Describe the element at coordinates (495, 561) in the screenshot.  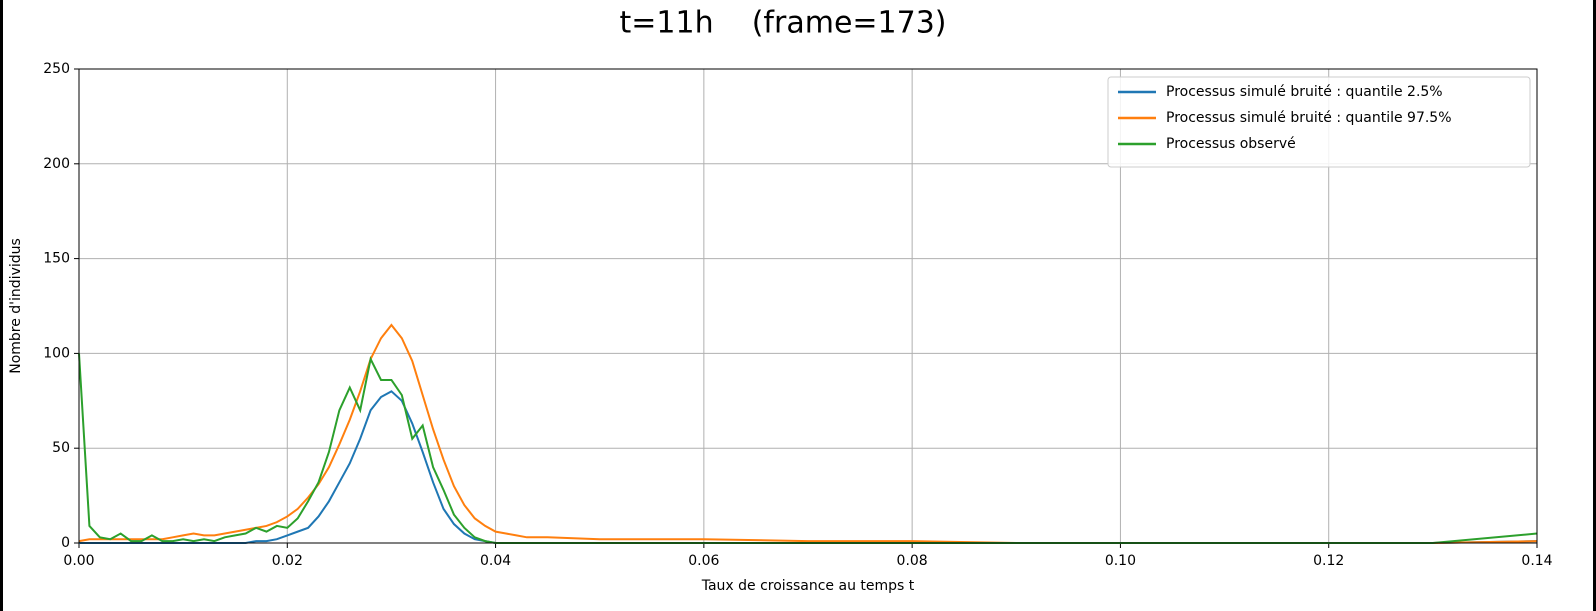
I see `x-tick-label: 0.04` at that location.